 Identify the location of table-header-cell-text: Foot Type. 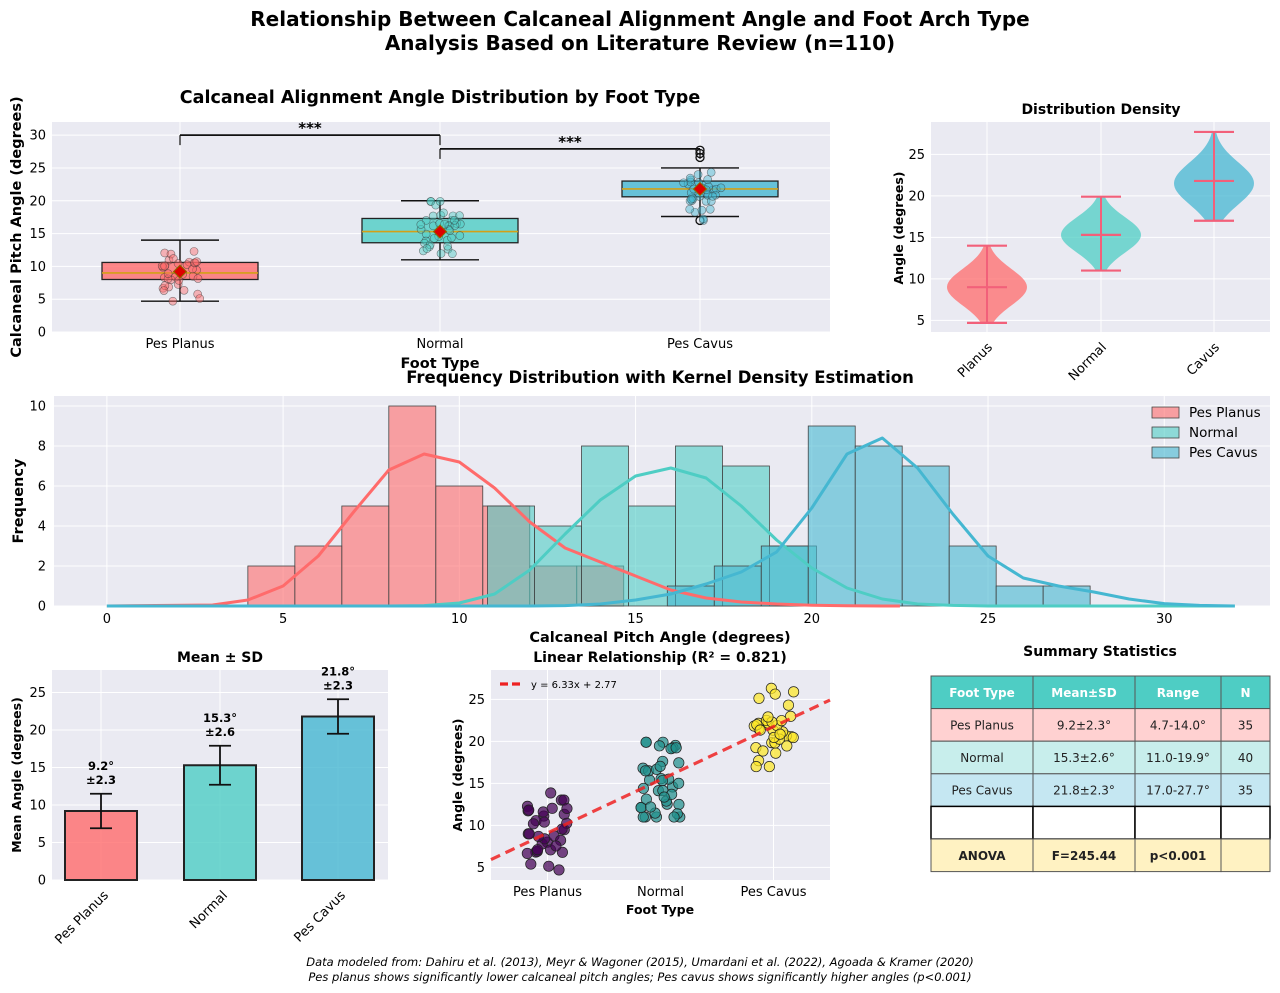
(981, 693).